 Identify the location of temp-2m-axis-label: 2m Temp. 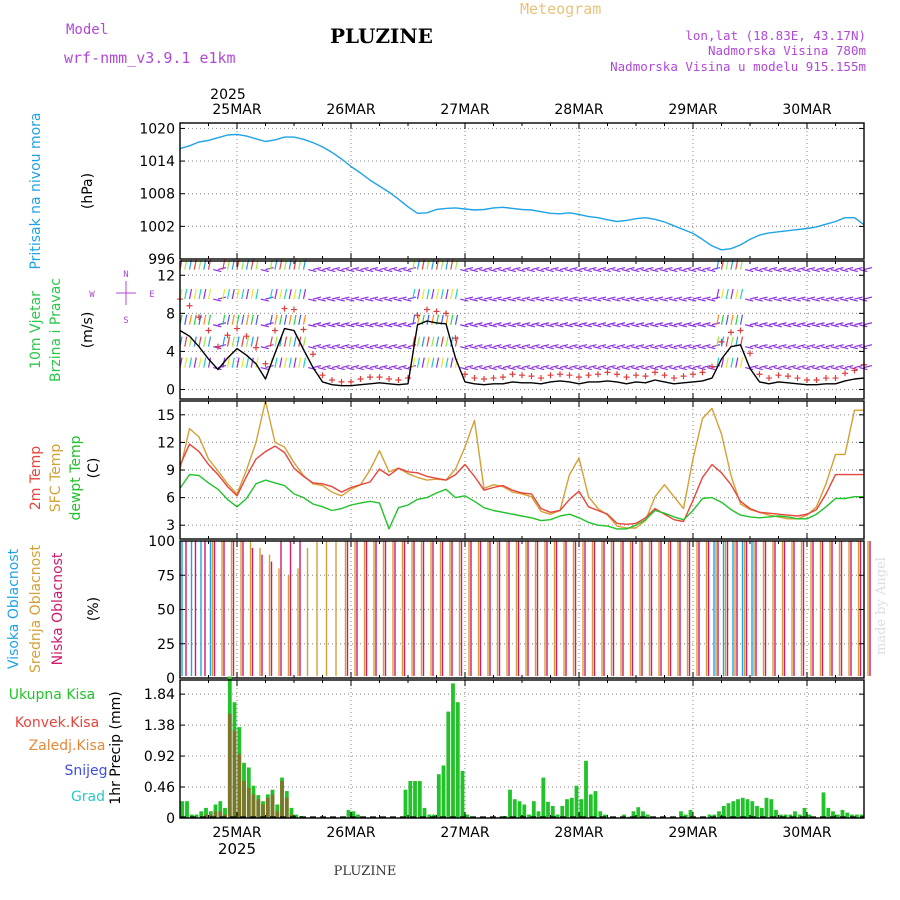
(36, 478).